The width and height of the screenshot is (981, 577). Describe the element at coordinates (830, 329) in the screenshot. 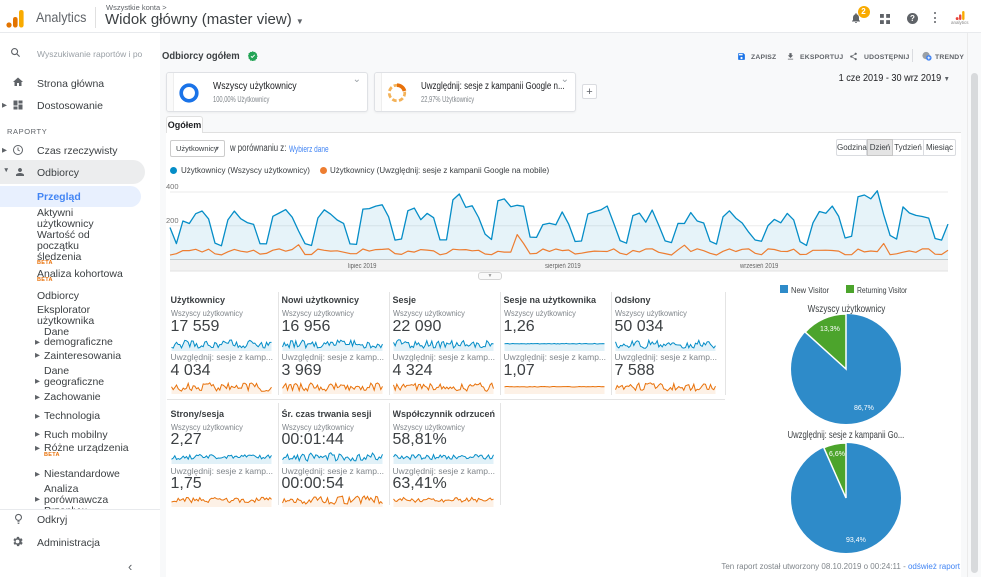

I see `svg-text: 13,3%` at that location.